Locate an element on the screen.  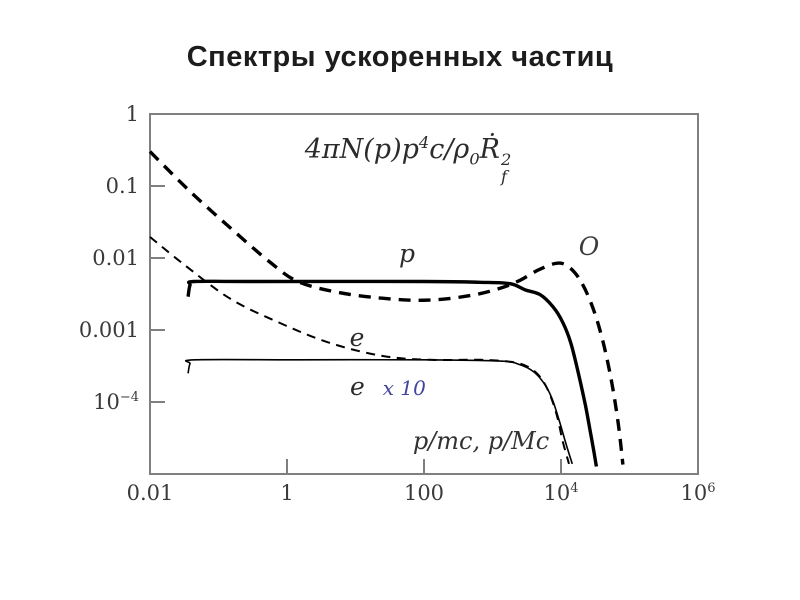
formula-R-dot: Ṙ is located at coordinates (489, 149).